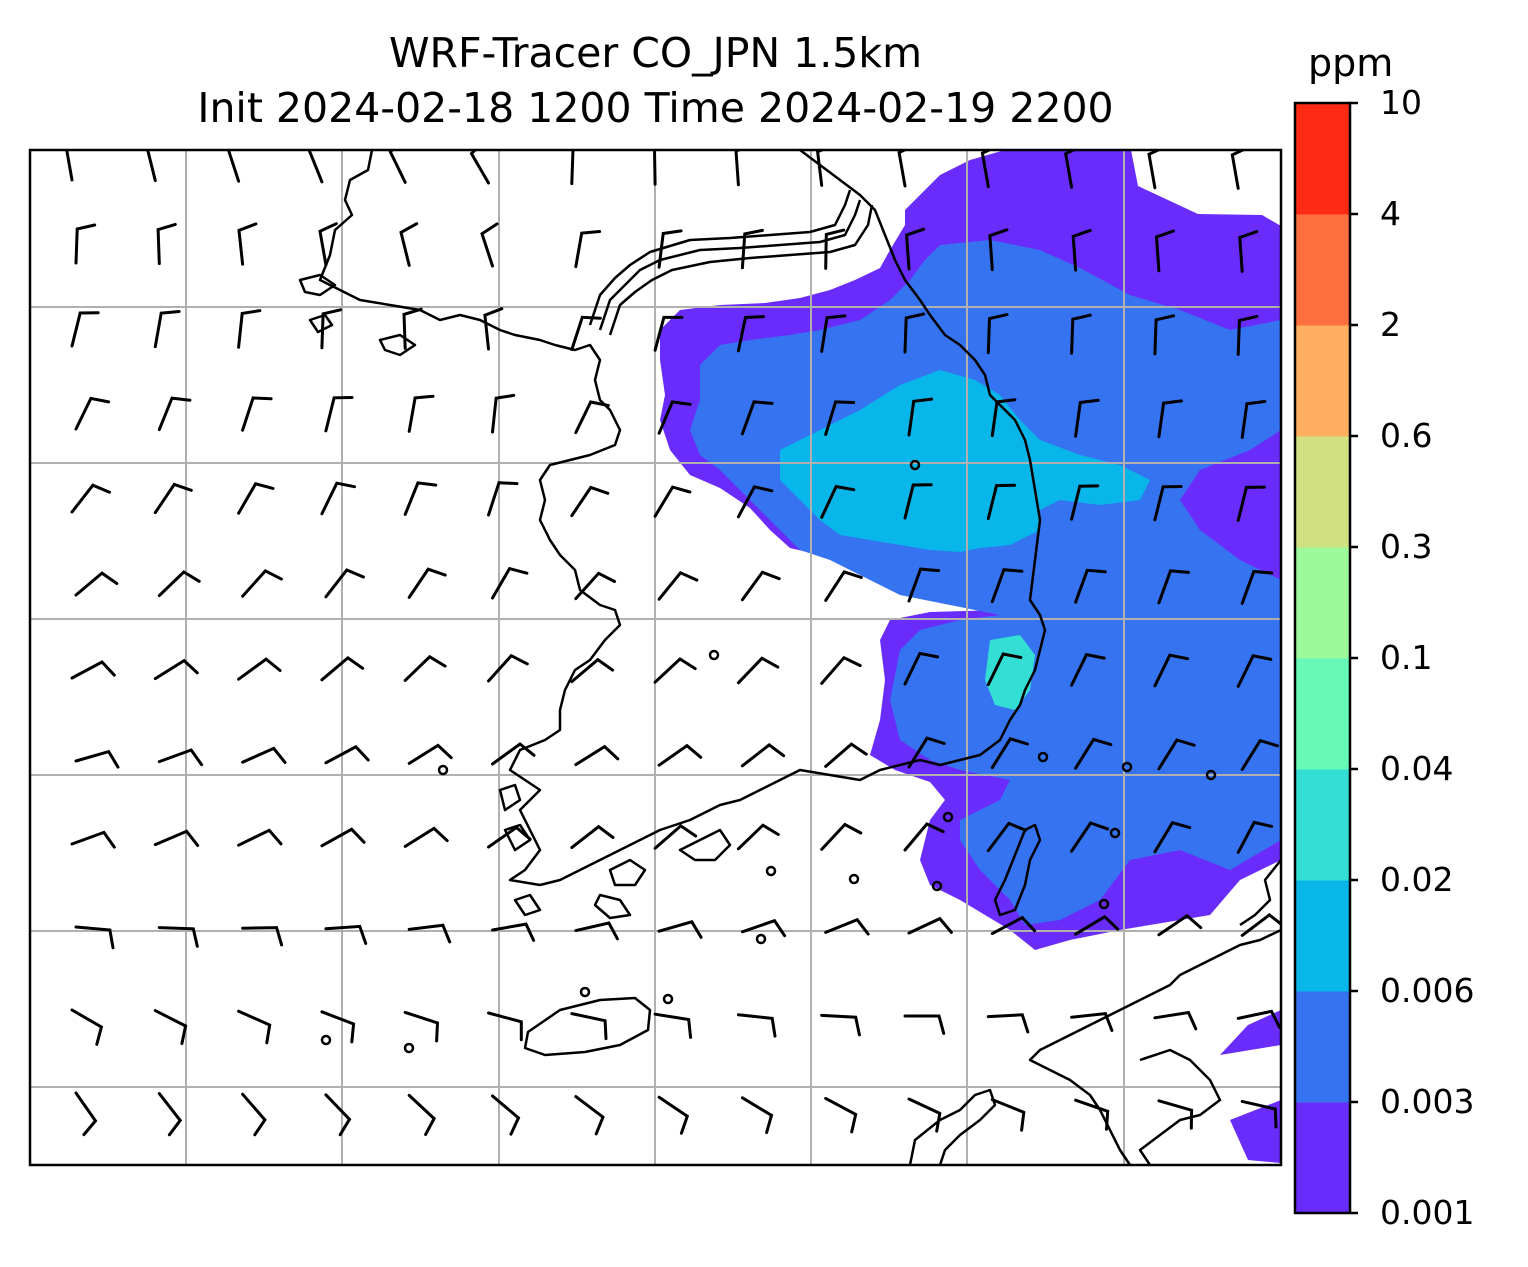 The width and height of the screenshot is (1528, 1267). What do you see at coordinates (730, 265) in the screenshot?
I see `border-line` at bounding box center [730, 265].